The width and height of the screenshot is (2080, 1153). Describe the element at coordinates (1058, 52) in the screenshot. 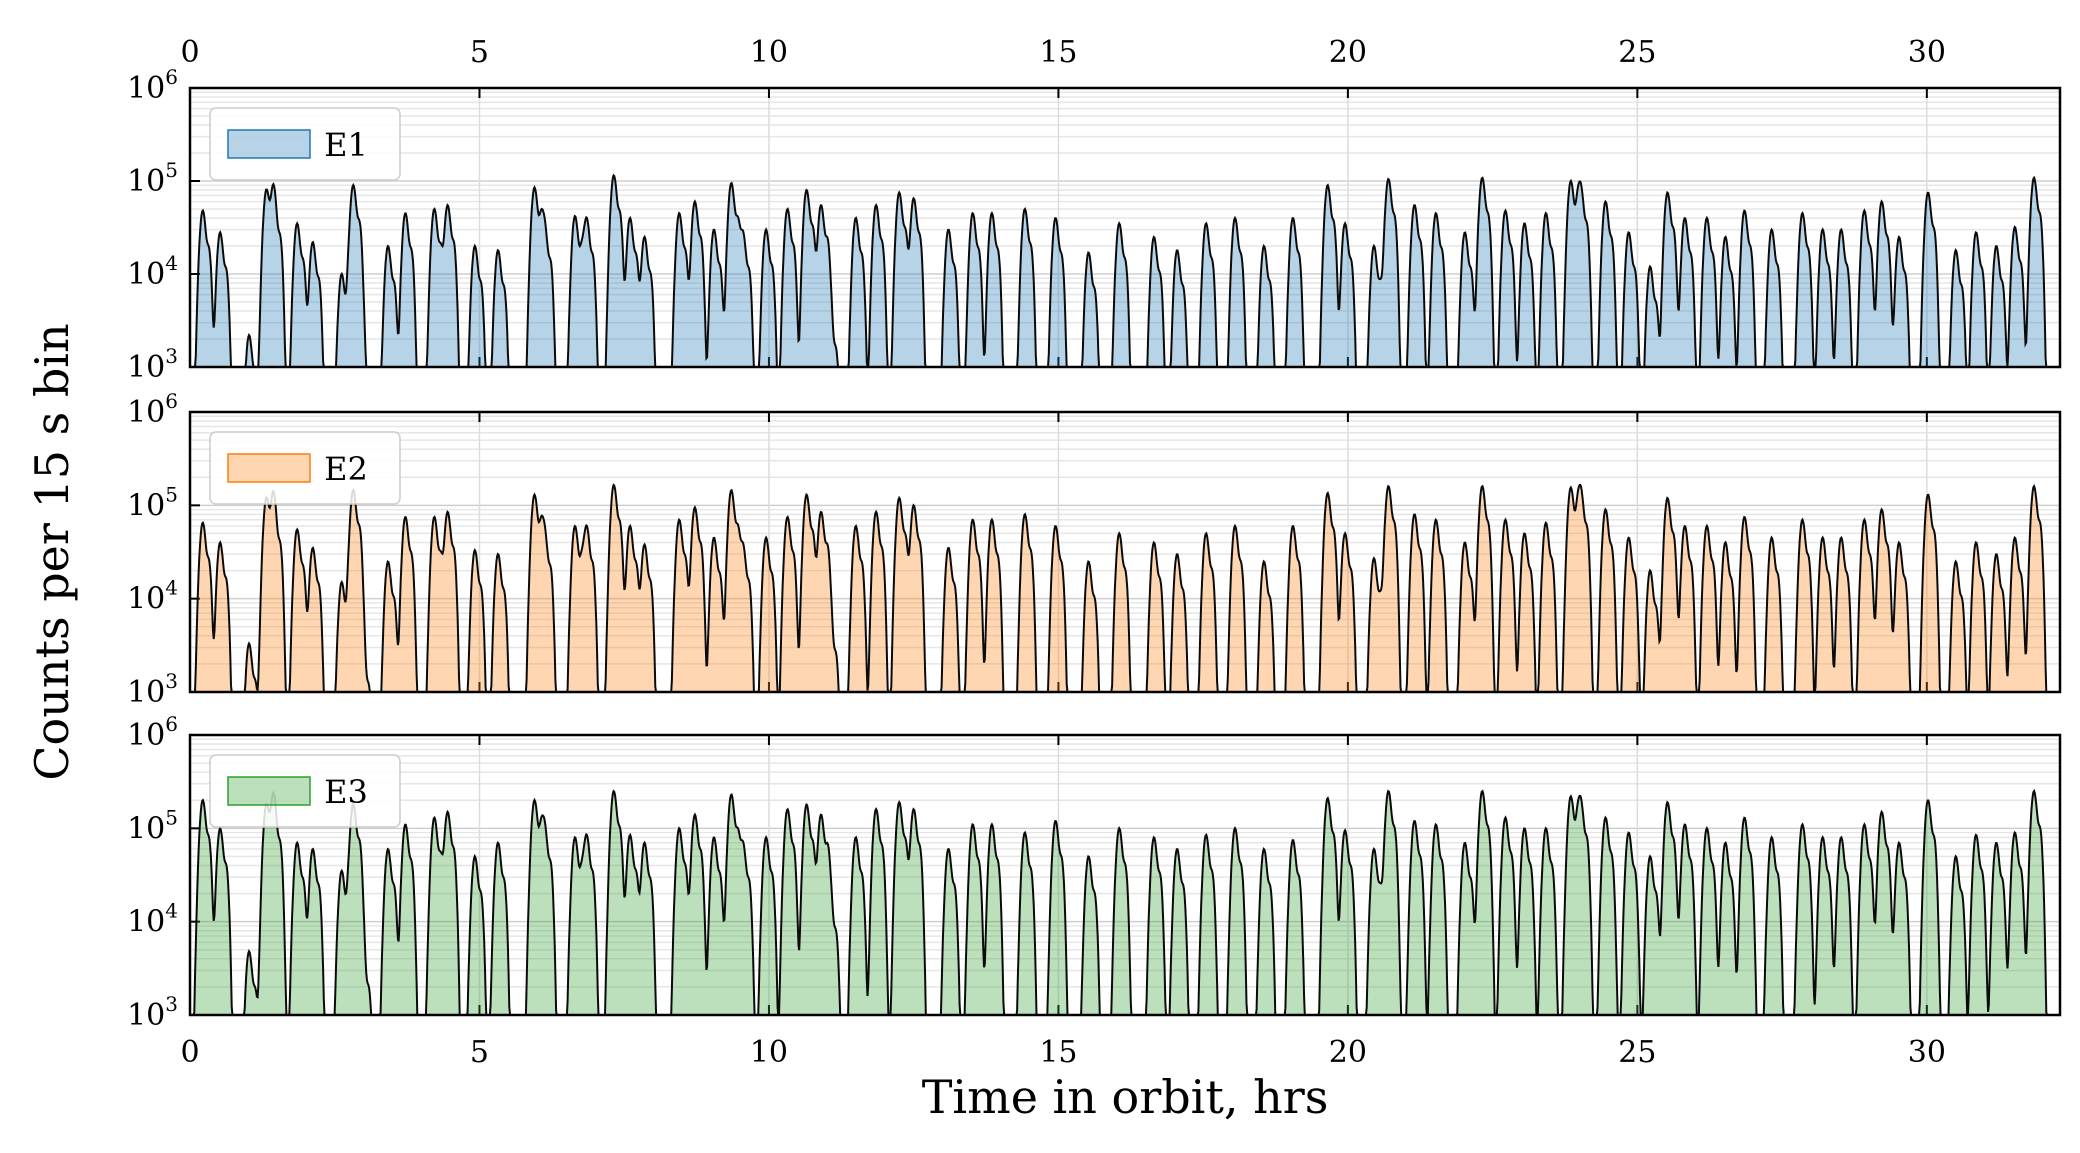

I see `x-tick-label-top: 15` at that location.